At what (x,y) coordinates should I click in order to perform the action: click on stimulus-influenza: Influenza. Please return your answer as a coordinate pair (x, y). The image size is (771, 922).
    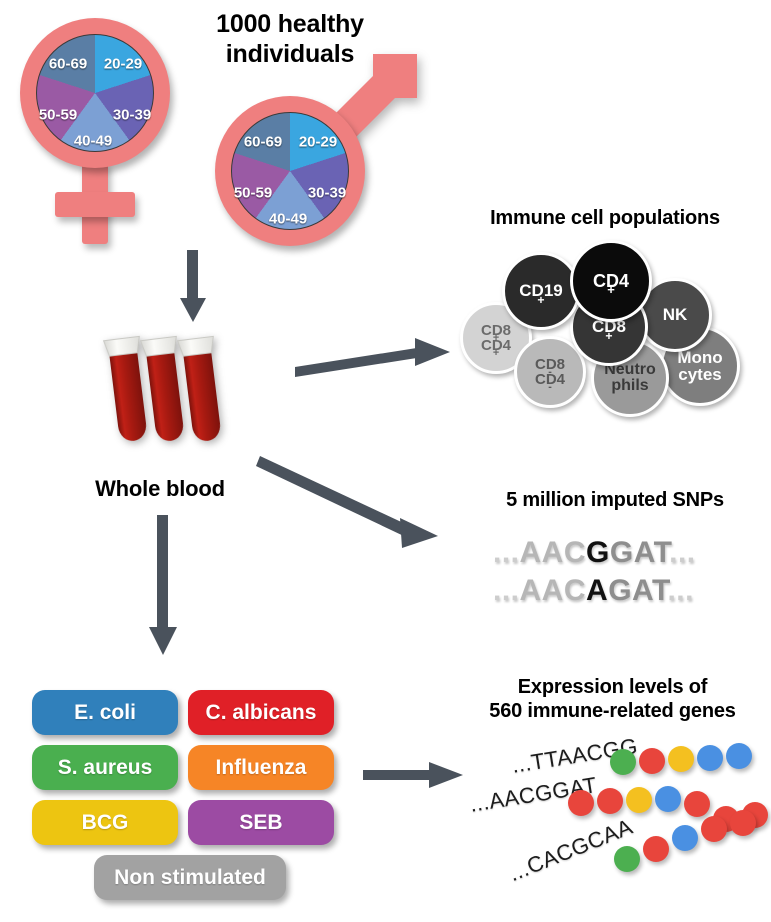
    Looking at the image, I should click on (261, 767).